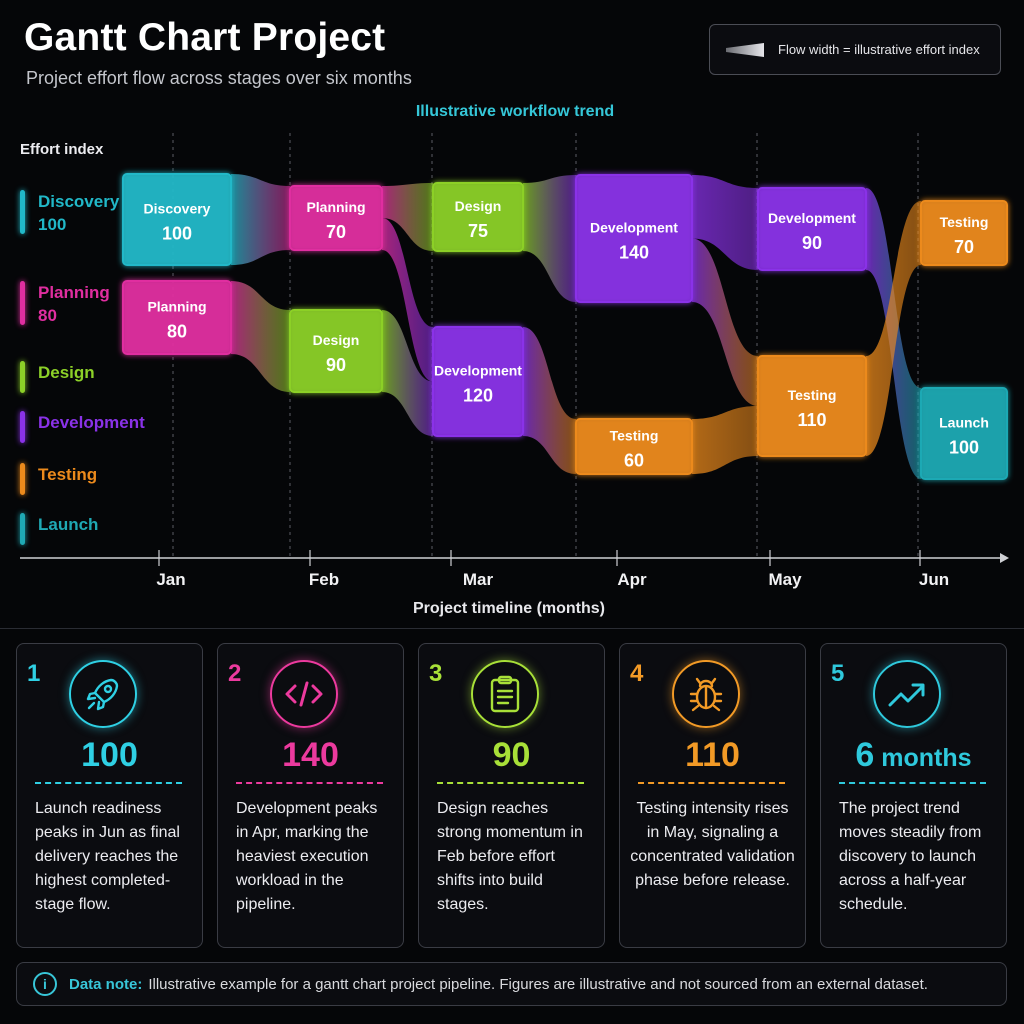  Describe the element at coordinates (103, 694) in the screenshot. I see `rocket-icon` at that location.